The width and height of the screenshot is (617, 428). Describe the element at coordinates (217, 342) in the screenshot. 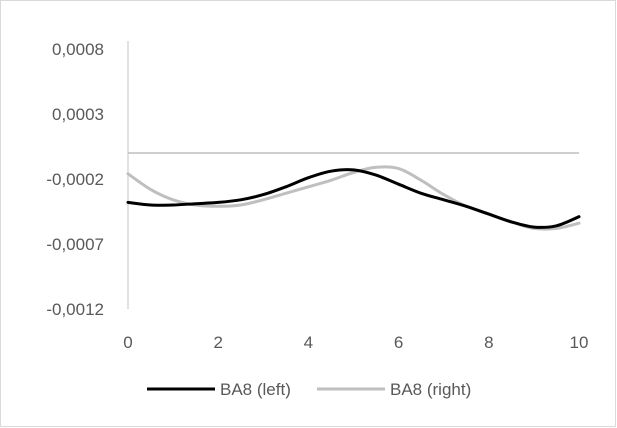

I see `x-tick-label: 2` at that location.